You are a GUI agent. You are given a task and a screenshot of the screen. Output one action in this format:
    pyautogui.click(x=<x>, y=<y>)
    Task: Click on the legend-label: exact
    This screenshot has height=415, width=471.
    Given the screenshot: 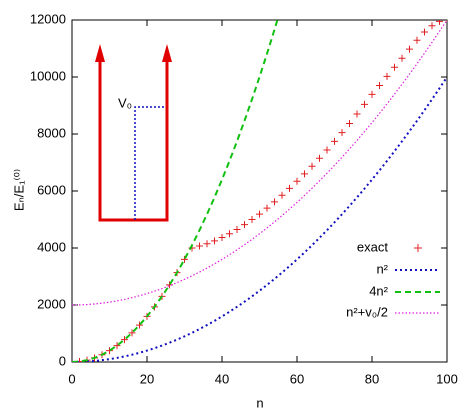 What is the action you would take?
    pyautogui.click(x=372, y=246)
    